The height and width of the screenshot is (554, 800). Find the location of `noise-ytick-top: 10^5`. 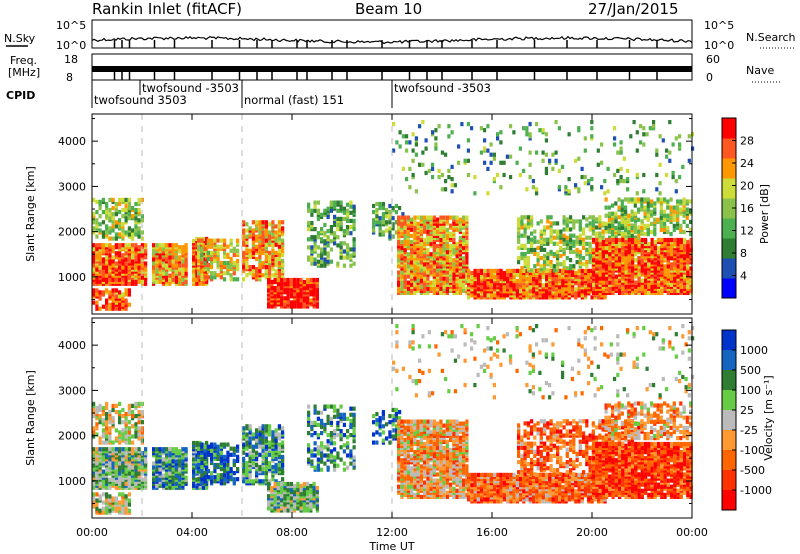

noise-ytick-top: 10^5 is located at coordinates (71, 25).